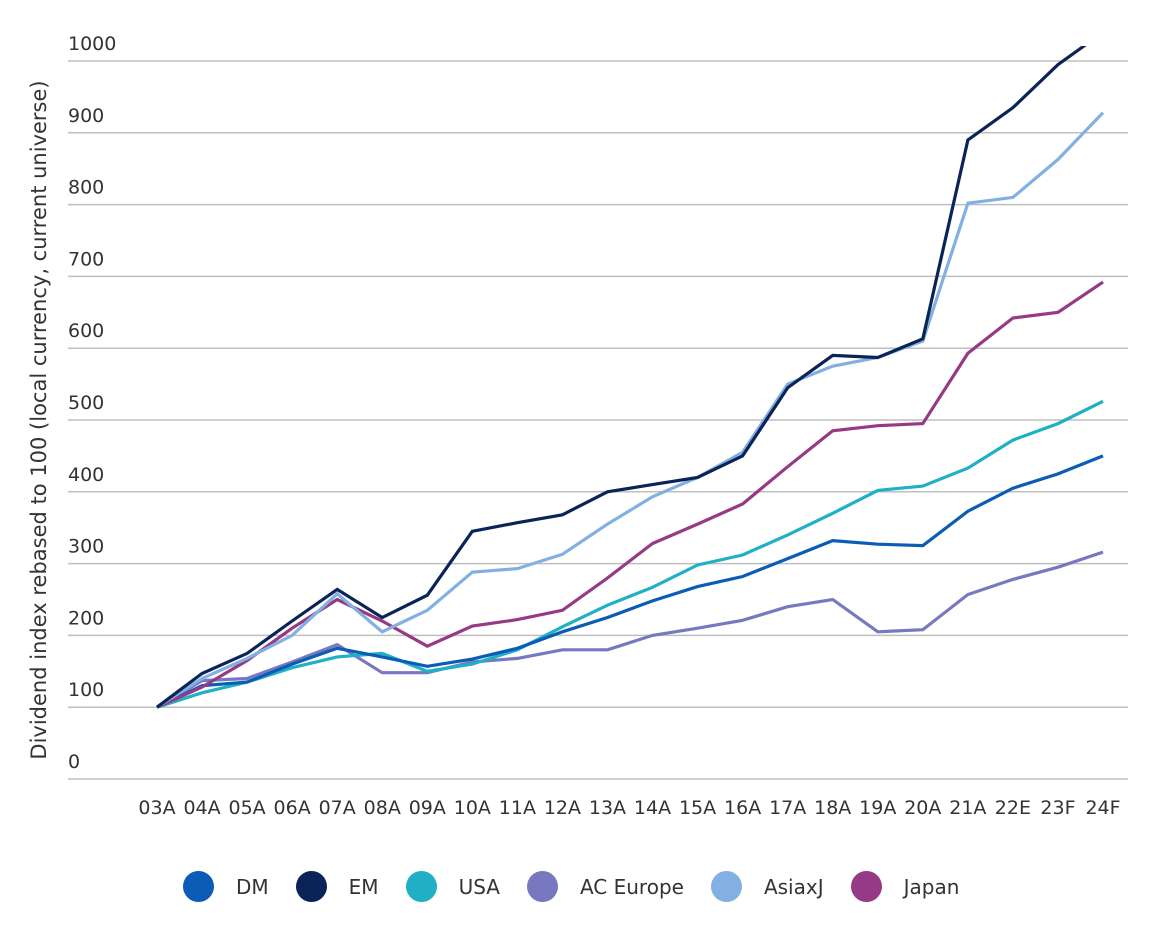 The image size is (1160, 950). Describe the element at coordinates (337, 886) in the screenshot. I see `legend-item-em: EM` at that location.